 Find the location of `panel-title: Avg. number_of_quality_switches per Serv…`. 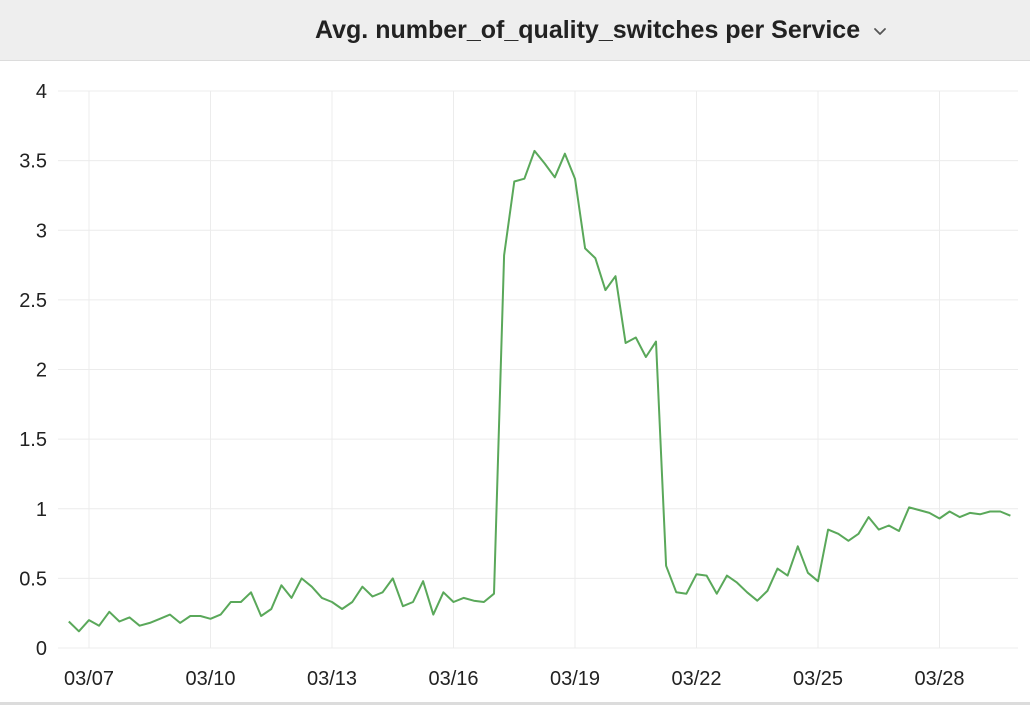

panel-title: Avg. number_of_quality_switches per Serv… is located at coordinates (588, 30).